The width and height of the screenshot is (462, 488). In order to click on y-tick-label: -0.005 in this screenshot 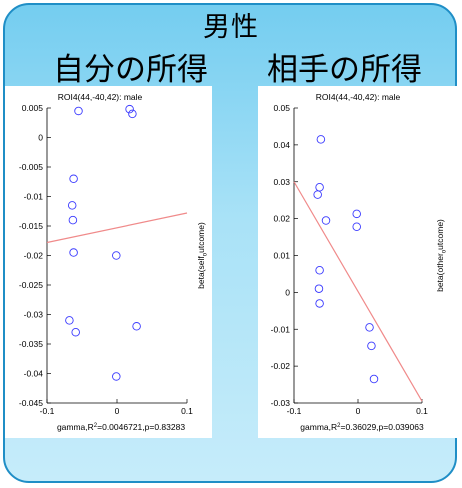, I will do `click(31, 167)`.